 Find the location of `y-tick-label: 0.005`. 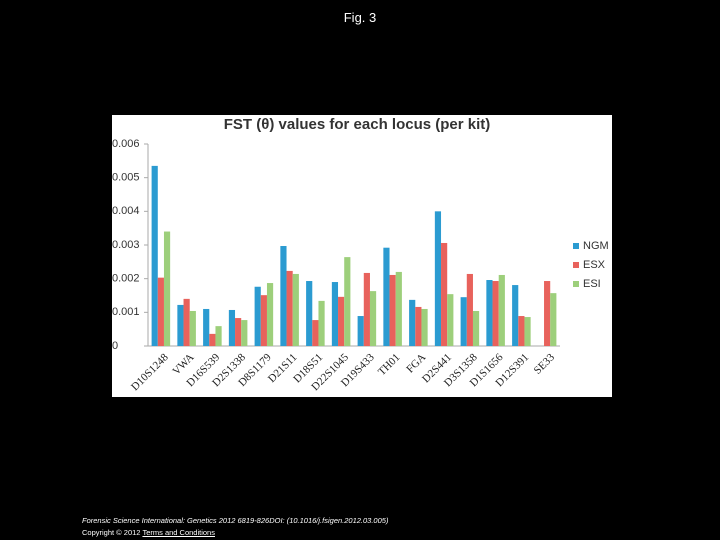

y-tick-label: 0.005 is located at coordinates (126, 178).